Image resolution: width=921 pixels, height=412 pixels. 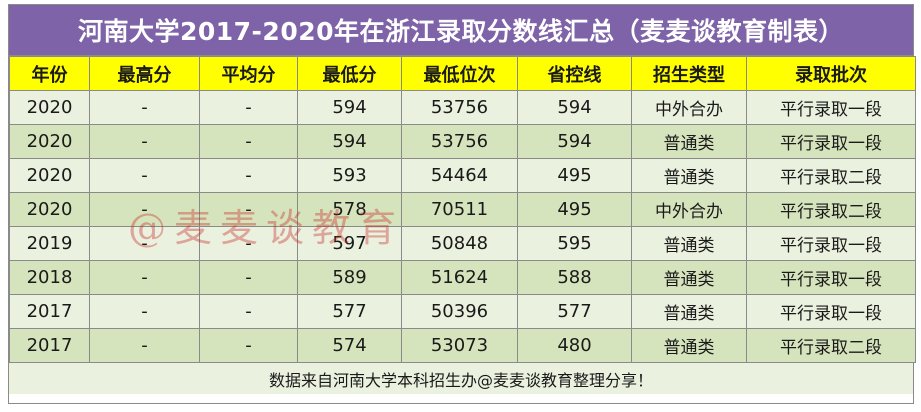 I want to click on table-row: 2020 - - 593 54464 495 普通类 平行录取二段, so click(x=462, y=175).